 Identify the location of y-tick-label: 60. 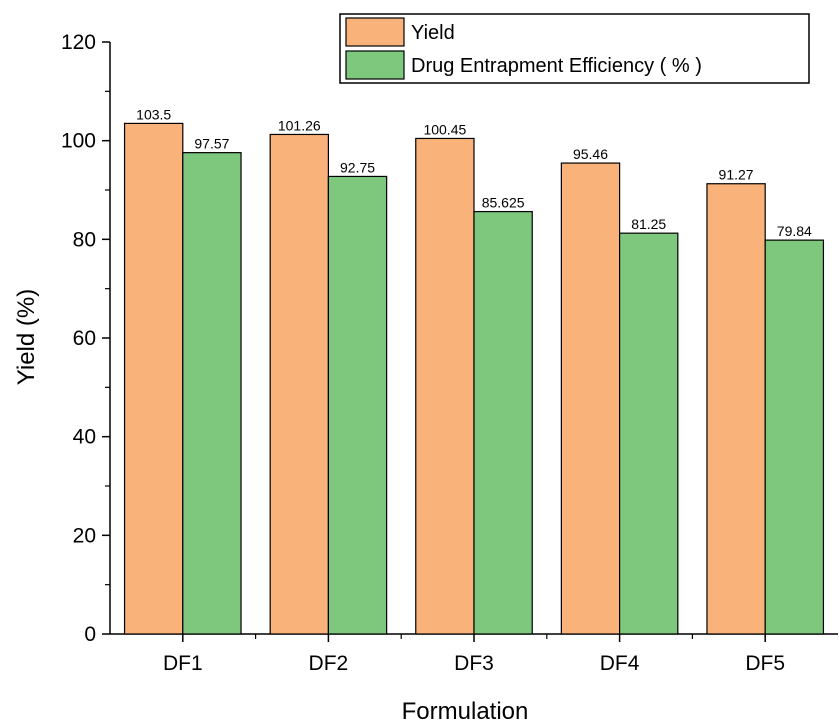
(84, 338).